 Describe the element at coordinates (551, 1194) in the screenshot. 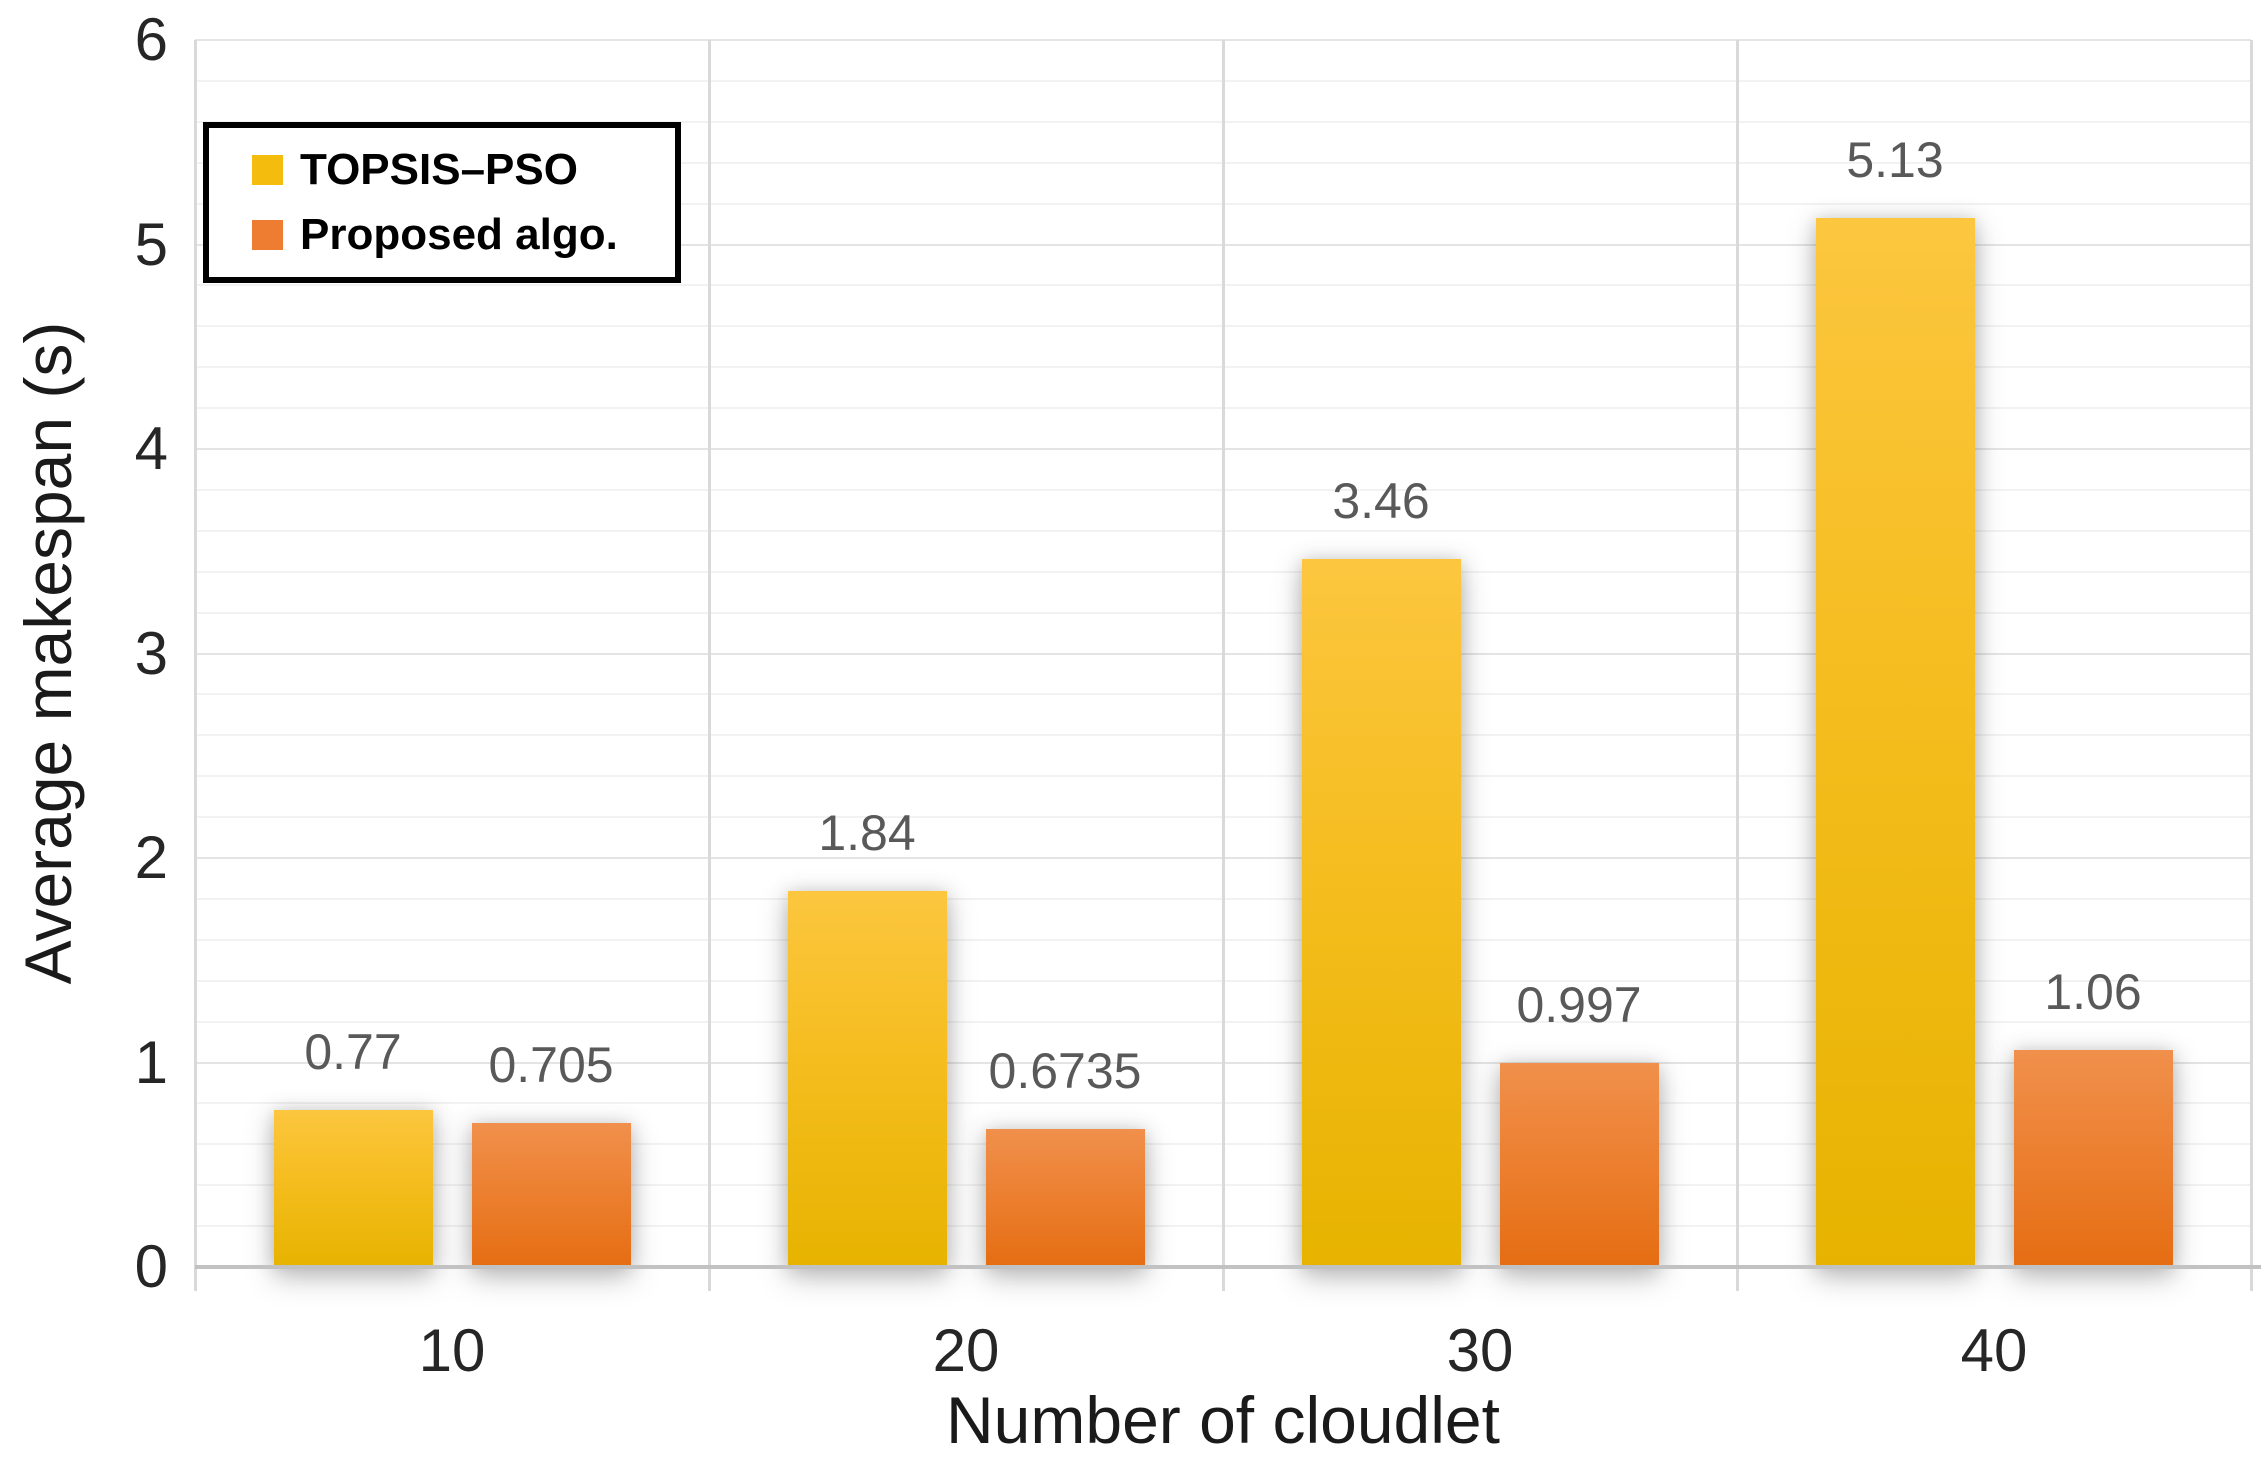

I see `bar-proposed-algo--10` at that location.